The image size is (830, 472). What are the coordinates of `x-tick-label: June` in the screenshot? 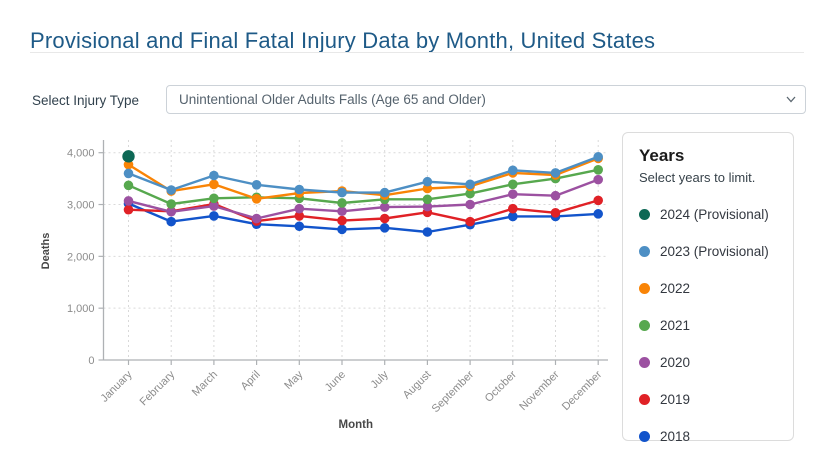 It's located at (335, 381).